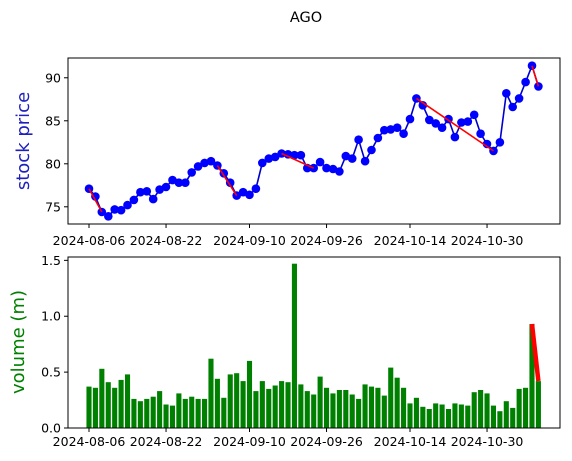 The width and height of the screenshot is (572, 461). I want to click on volume-trend-segment, so click(535, 352).